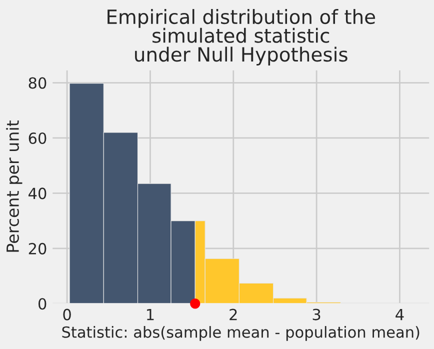  I want to click on x-axis-title: Statistic: abs(sample mean - population mean), so click(241, 333).